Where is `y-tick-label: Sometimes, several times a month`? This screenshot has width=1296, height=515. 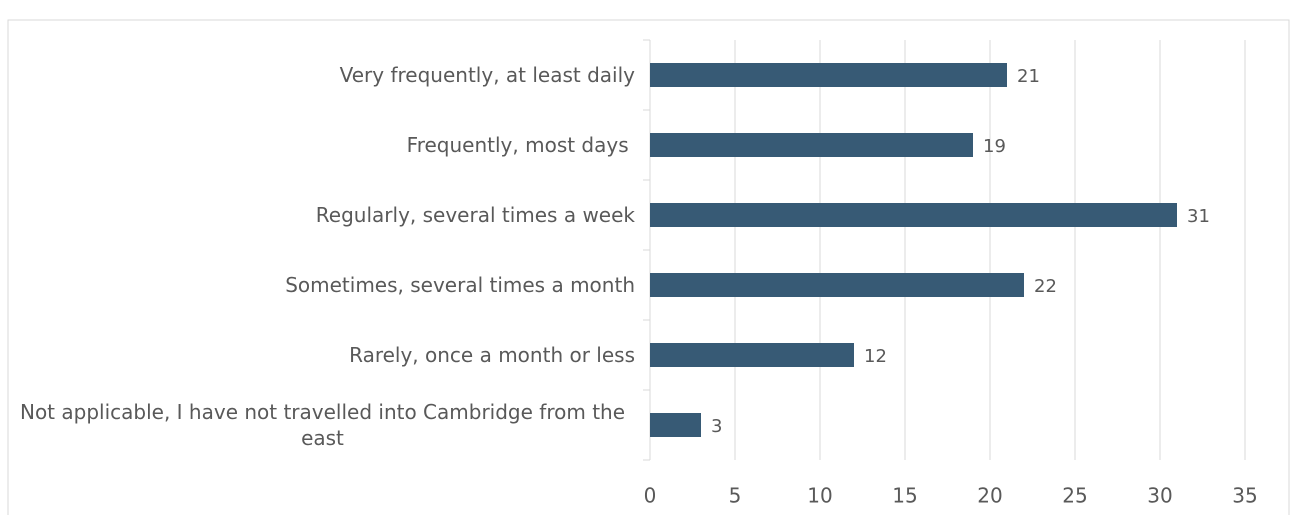 y-tick-label: Sometimes, several times a month is located at coordinates (460, 285).